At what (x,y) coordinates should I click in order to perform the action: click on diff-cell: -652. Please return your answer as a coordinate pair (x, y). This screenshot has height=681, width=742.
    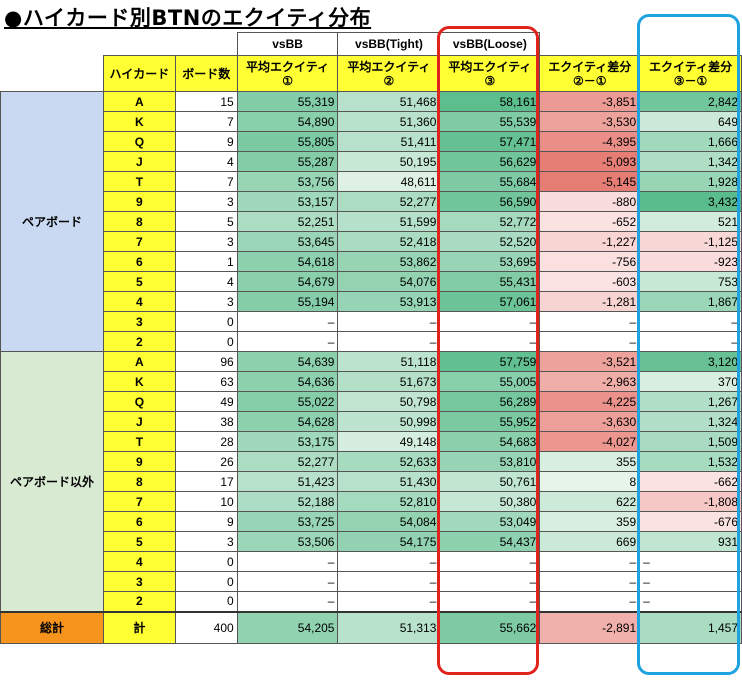
    Looking at the image, I should click on (590, 221).